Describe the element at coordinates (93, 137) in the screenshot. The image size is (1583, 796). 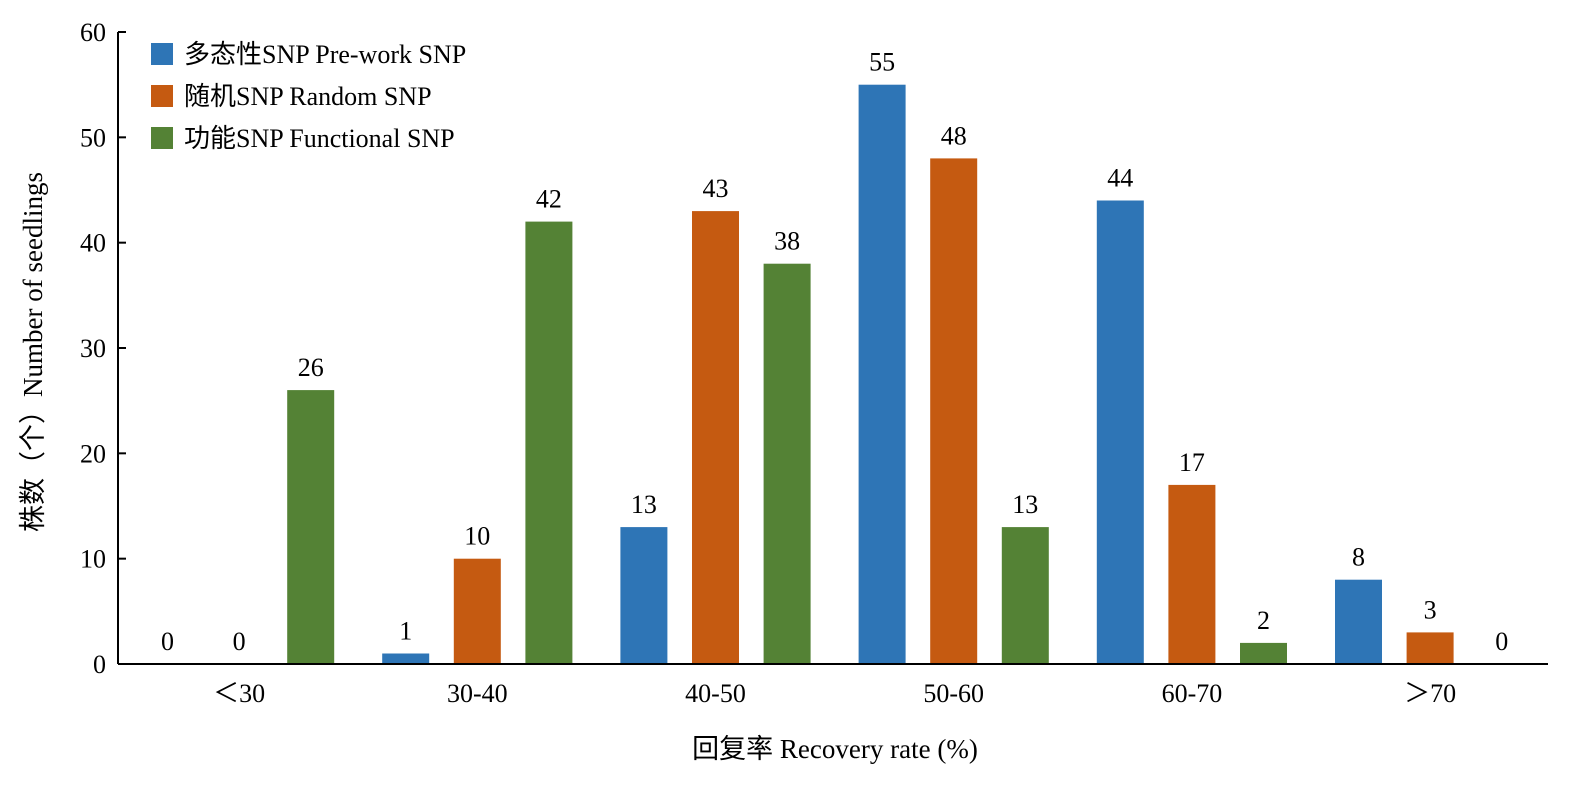
I see `y-tick-label: 50` at that location.